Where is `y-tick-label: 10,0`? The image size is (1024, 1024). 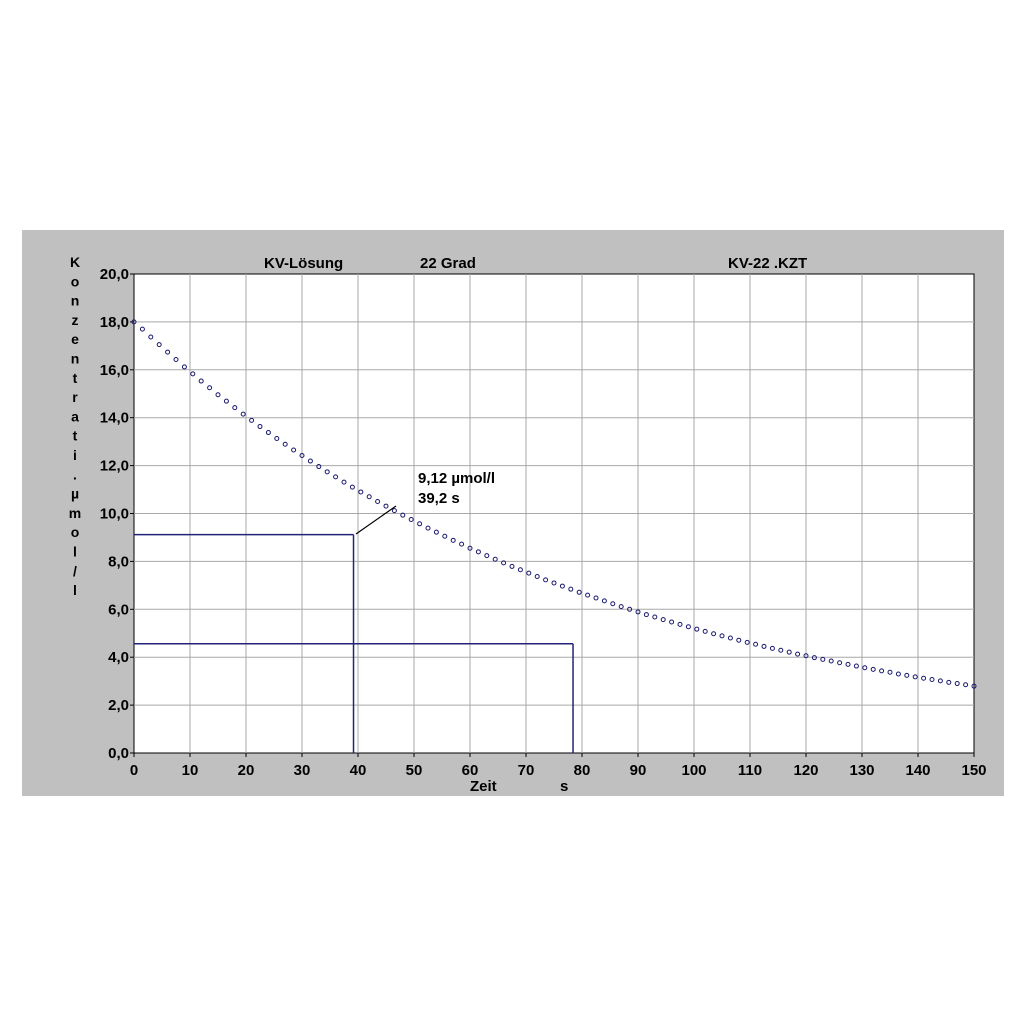
y-tick-label: 10,0 is located at coordinates (114, 514).